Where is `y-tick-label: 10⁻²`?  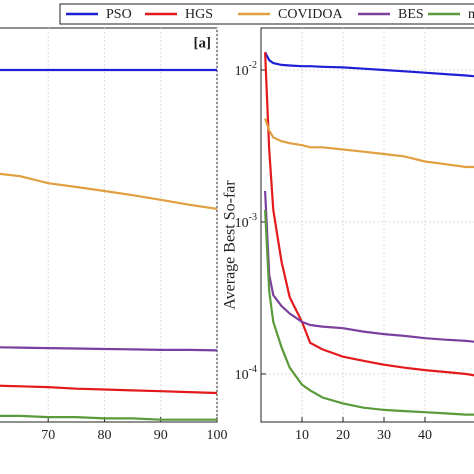
y-tick-label: 10⁻² is located at coordinates (246, 69).